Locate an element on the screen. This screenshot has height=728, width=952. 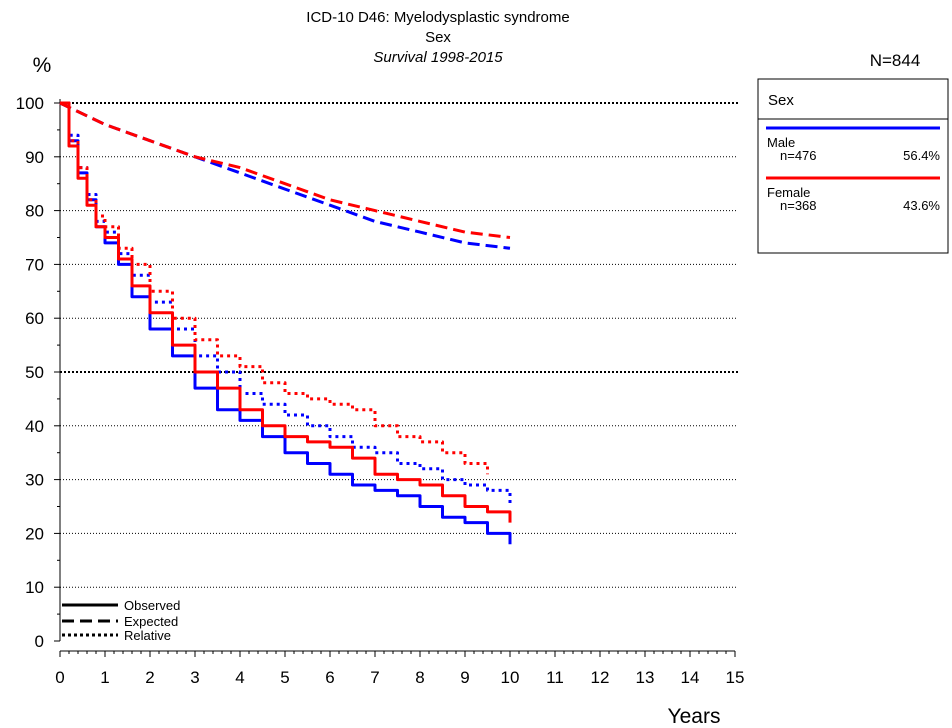
group-legend-box is located at coordinates (853, 166).